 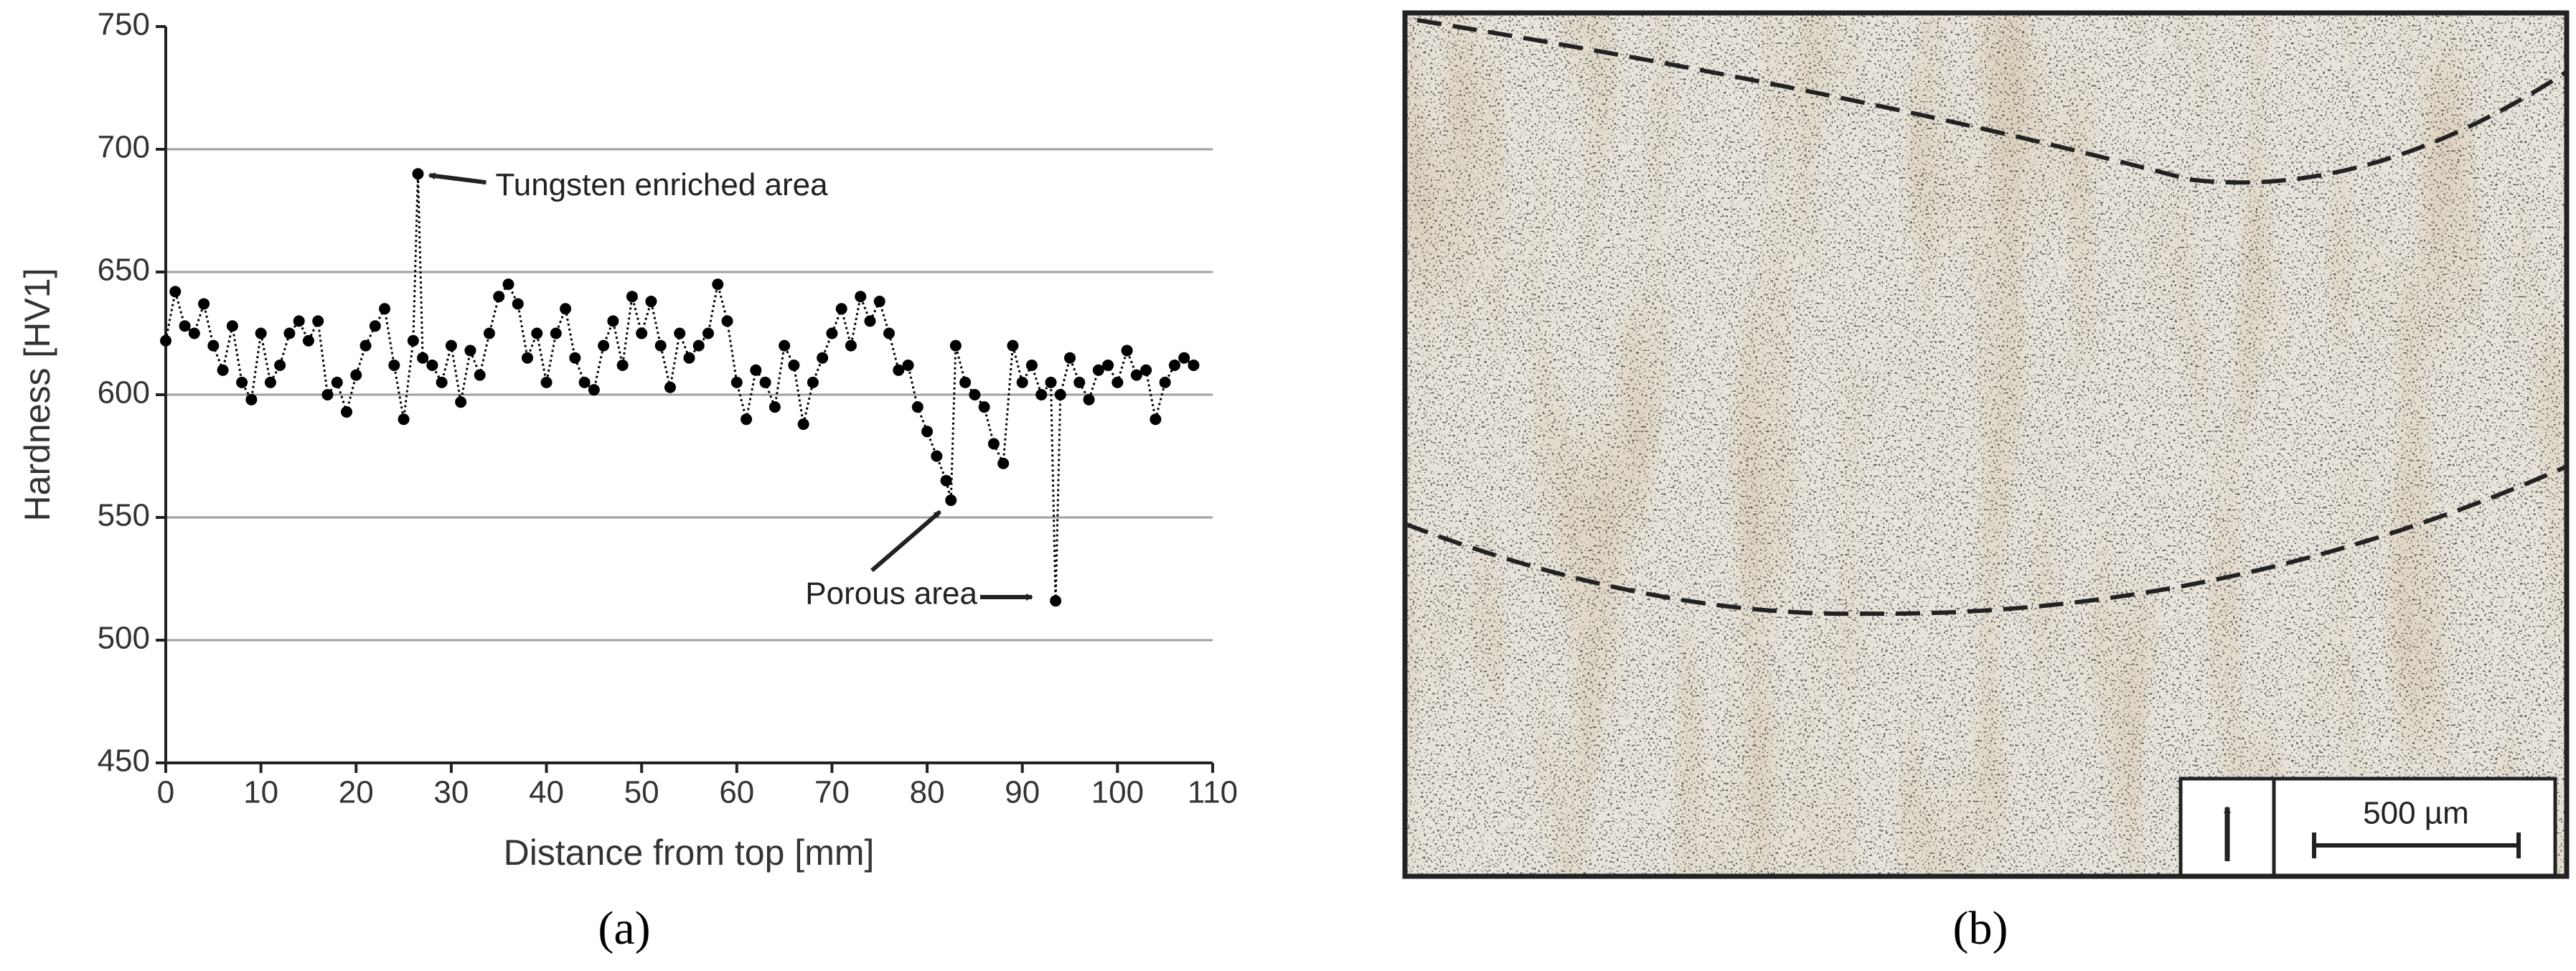 I want to click on panel-label: (b), so click(x=1980, y=928).